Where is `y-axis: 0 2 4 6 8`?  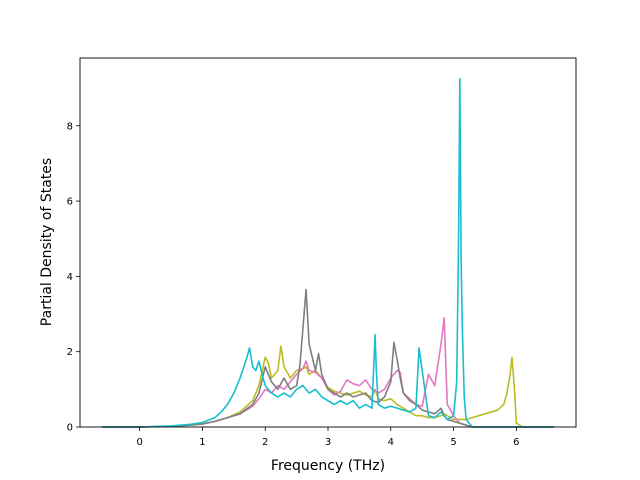 y-axis: 0 2 4 6 8 is located at coordinates (73, 277).